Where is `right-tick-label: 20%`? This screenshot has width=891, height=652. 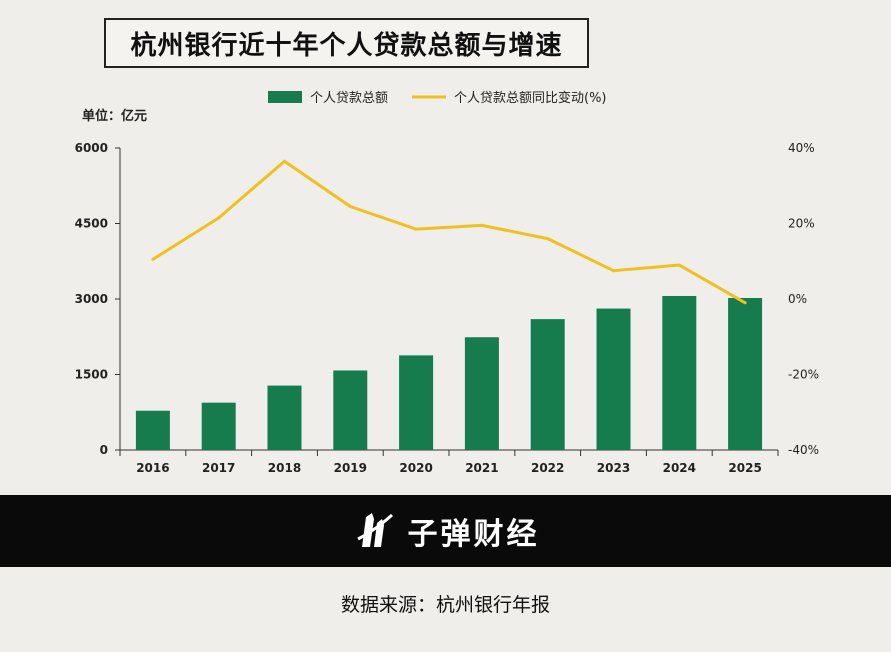
right-tick-label: 20% is located at coordinates (801, 224).